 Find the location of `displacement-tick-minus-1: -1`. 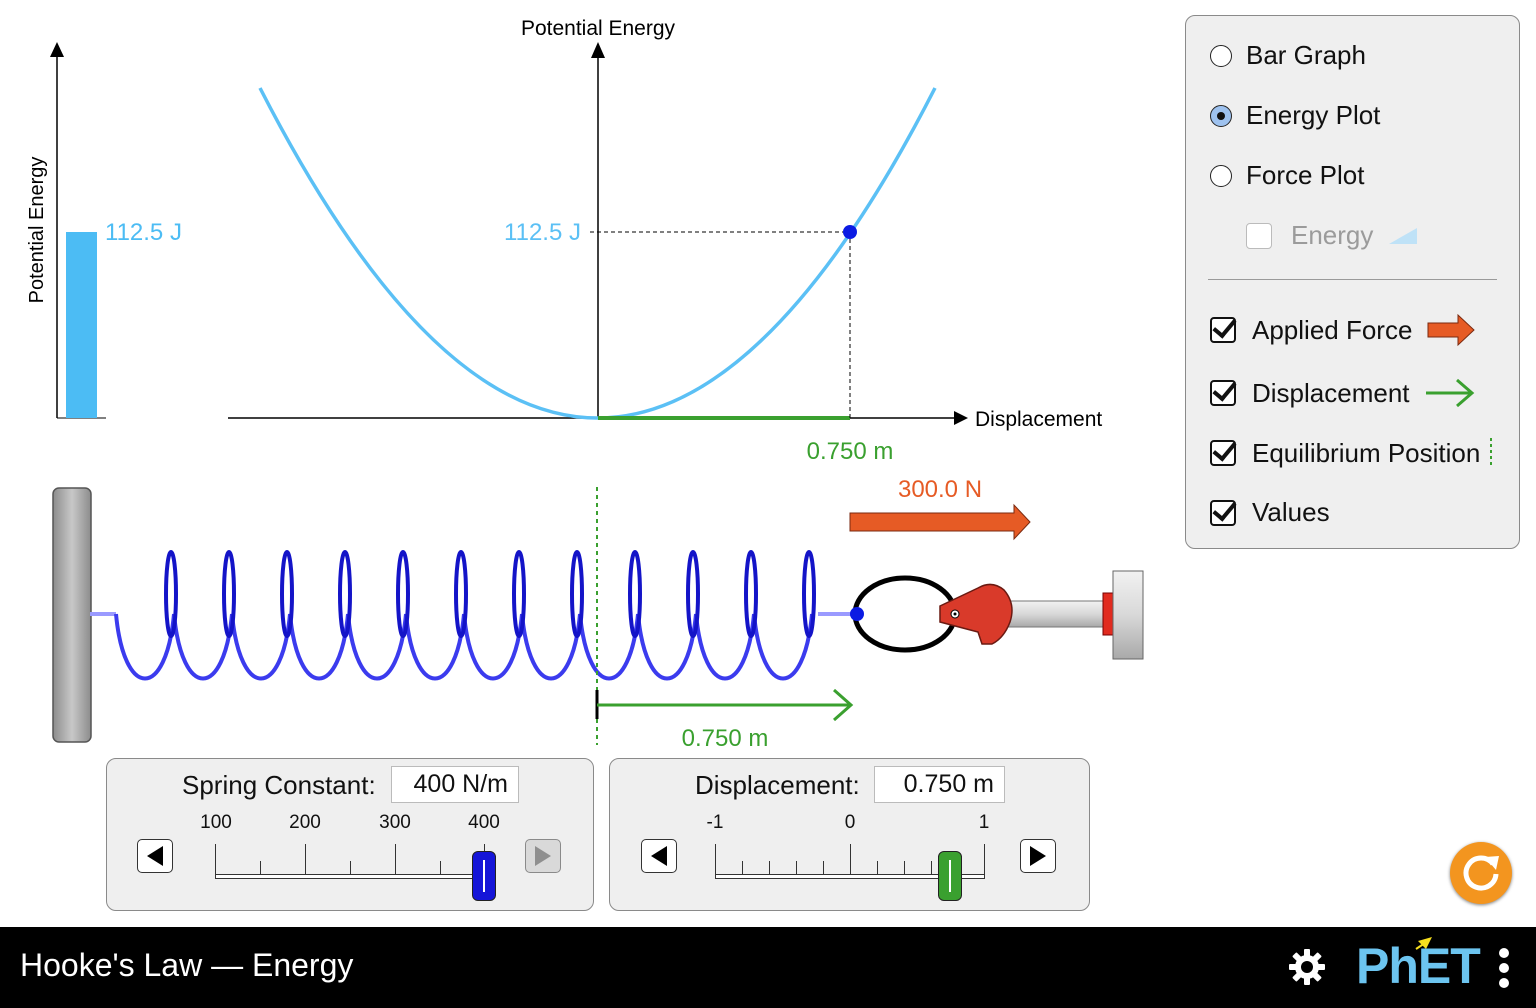

displacement-tick-minus-1: -1 is located at coordinates (715, 822).